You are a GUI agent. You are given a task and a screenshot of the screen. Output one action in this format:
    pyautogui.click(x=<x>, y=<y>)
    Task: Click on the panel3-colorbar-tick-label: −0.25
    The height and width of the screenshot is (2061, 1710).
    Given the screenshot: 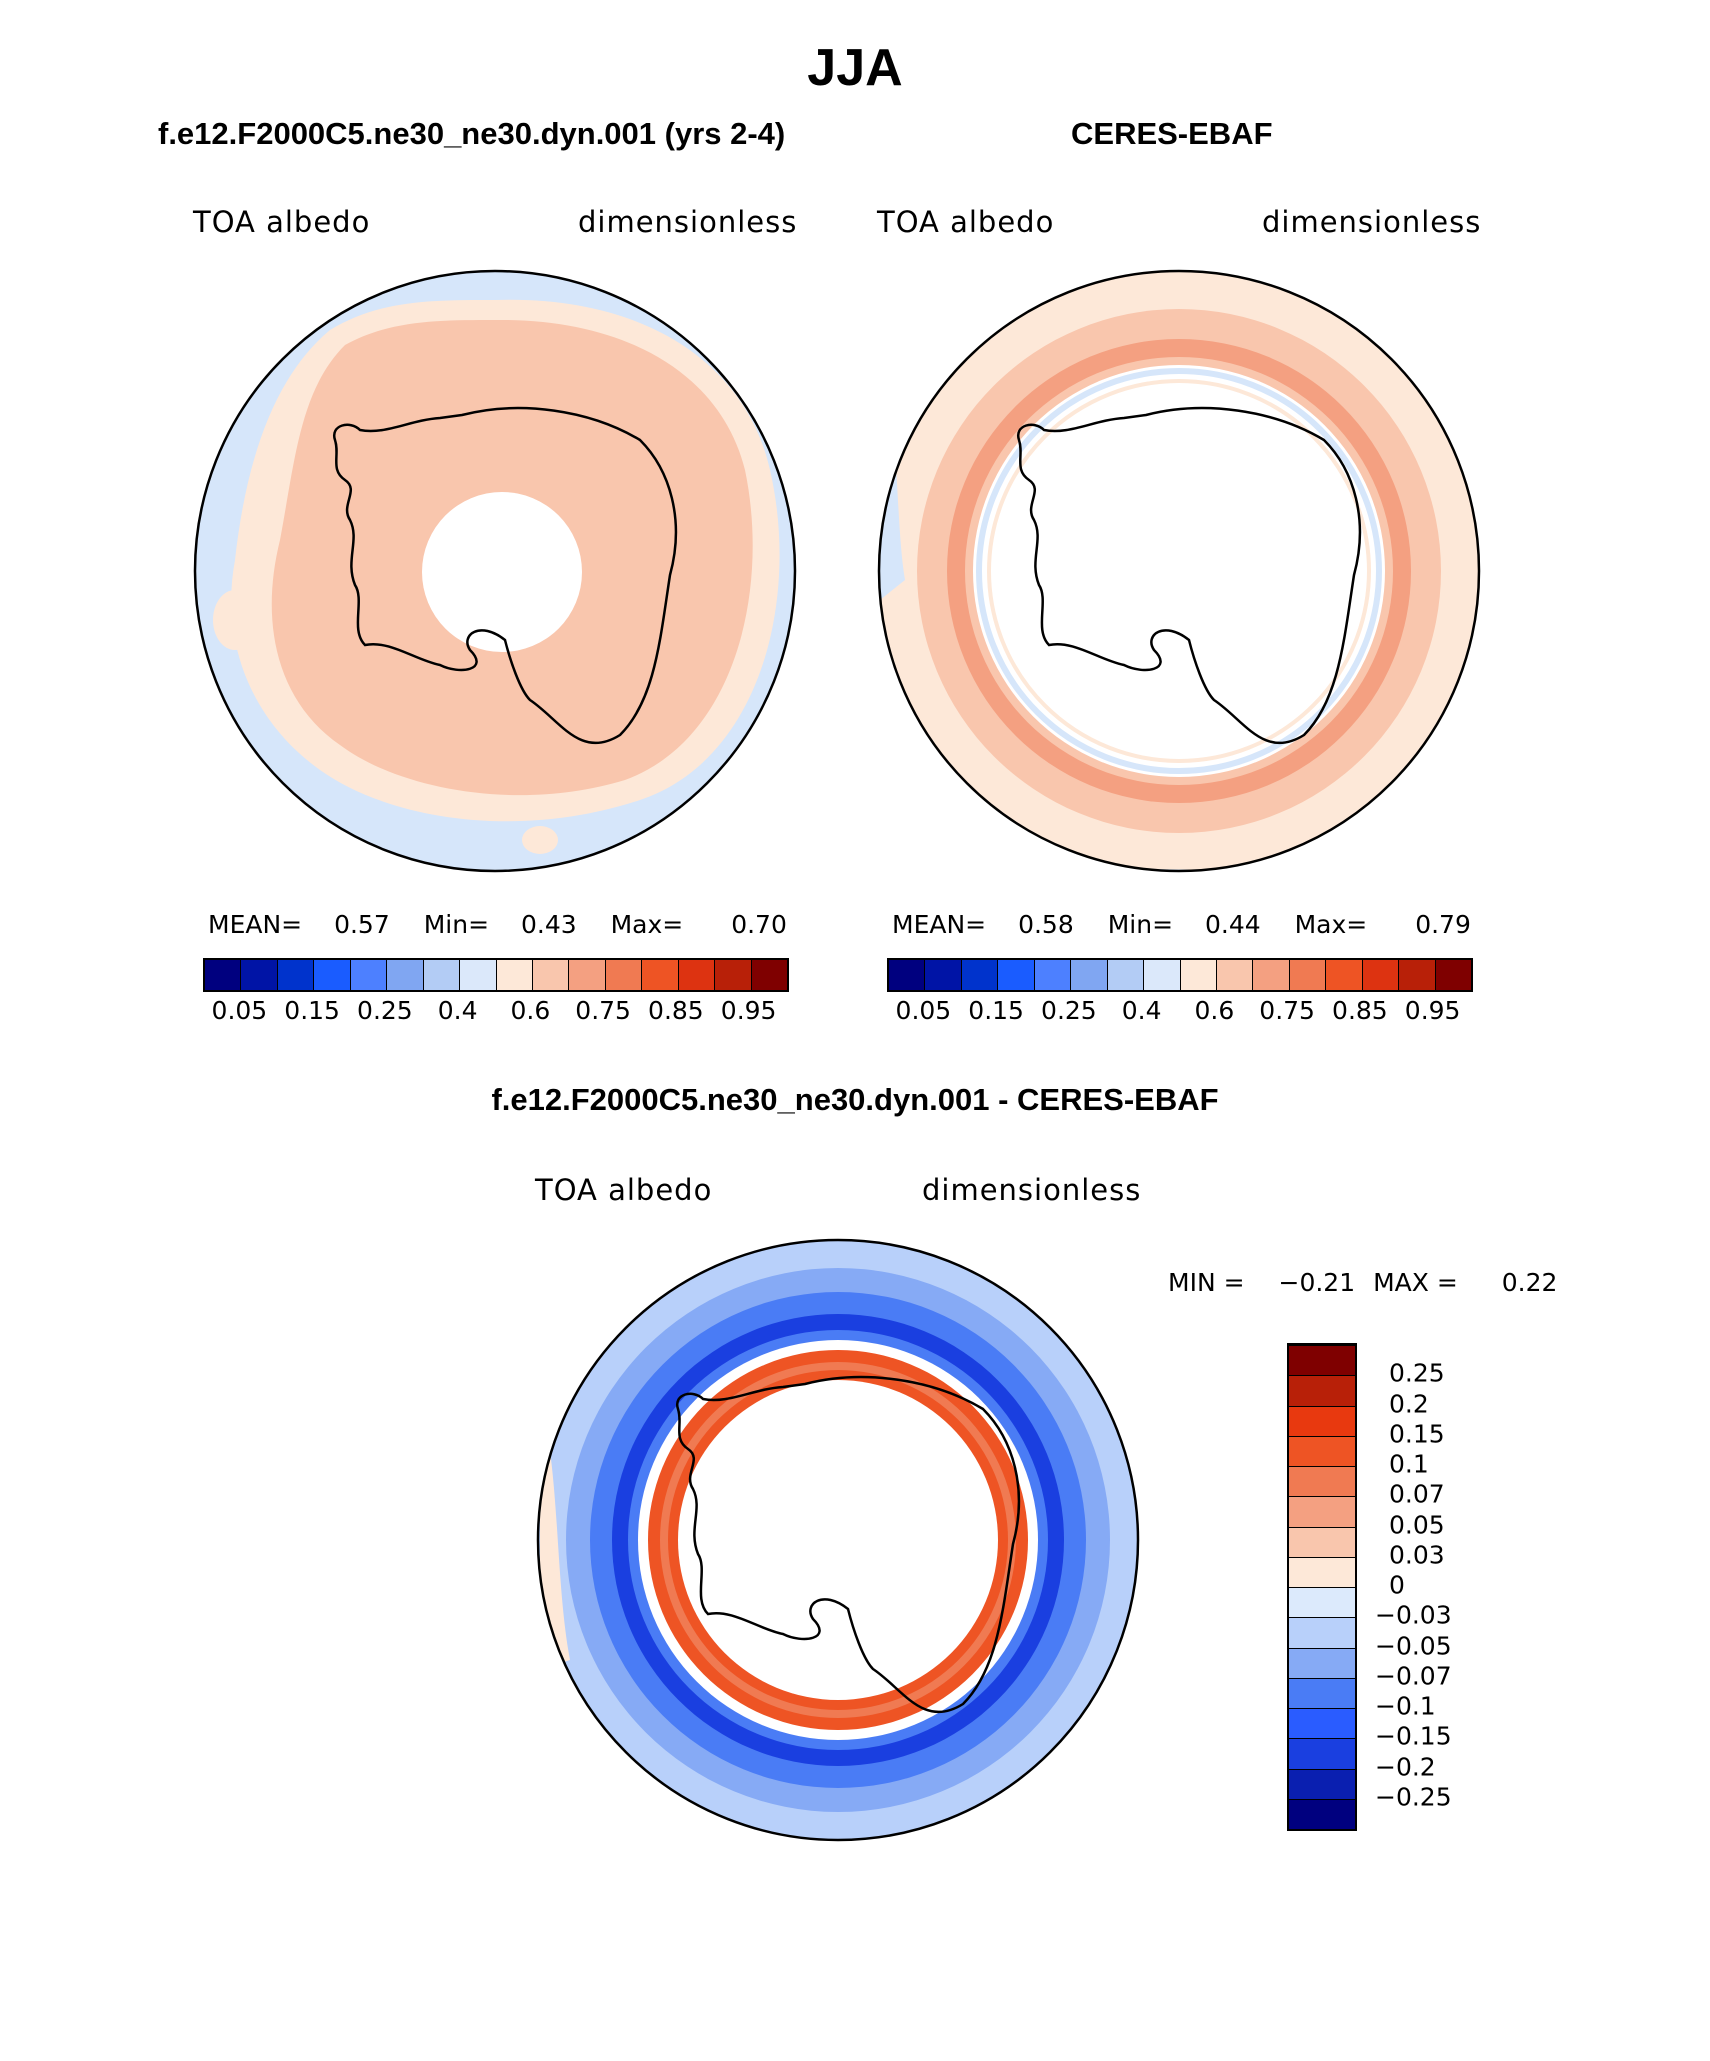 What is the action you would take?
    pyautogui.click(x=1413, y=1797)
    